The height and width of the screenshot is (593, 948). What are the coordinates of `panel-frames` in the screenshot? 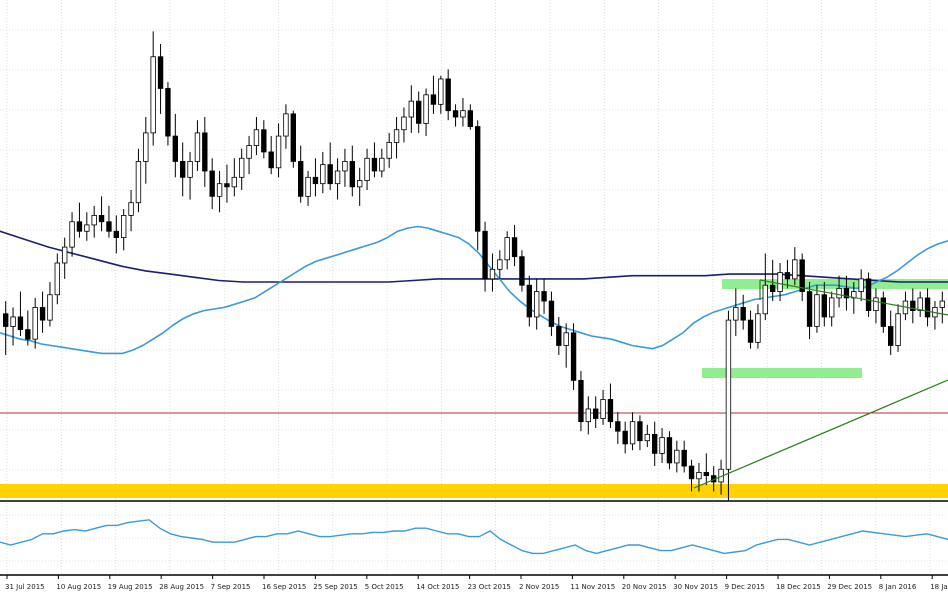 It's located at (474, 538).